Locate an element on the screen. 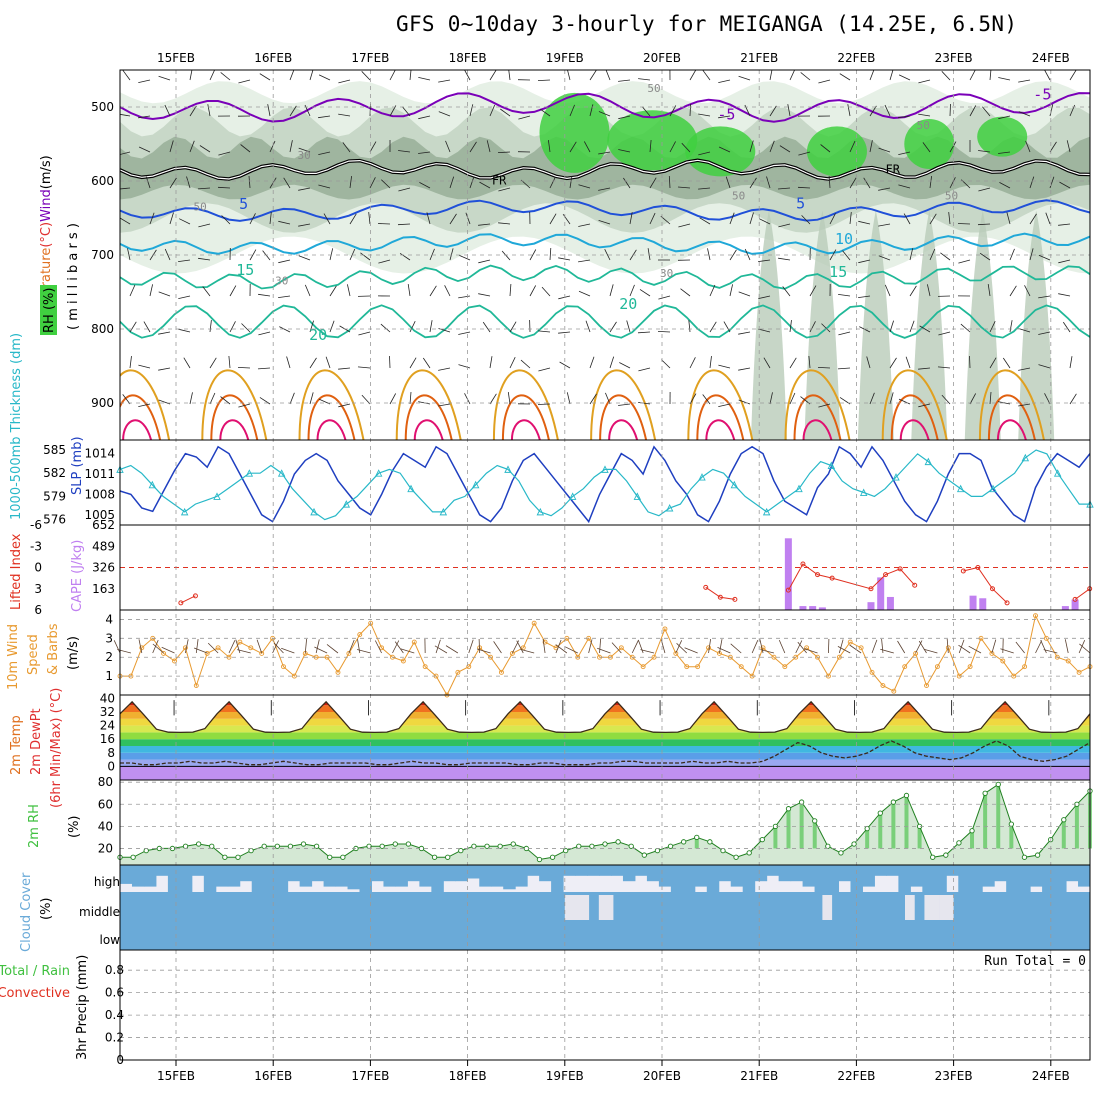  temp2m-panel is located at coordinates (605, 740).